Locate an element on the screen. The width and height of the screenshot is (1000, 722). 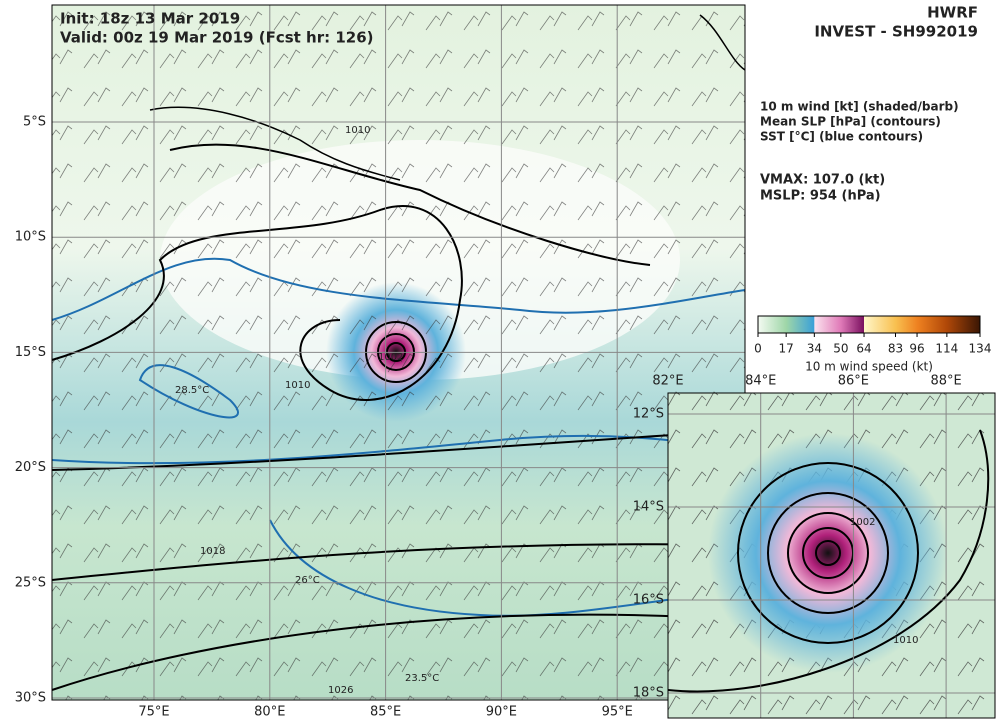
inset-lat-label: 16°S is located at coordinates (648, 600).